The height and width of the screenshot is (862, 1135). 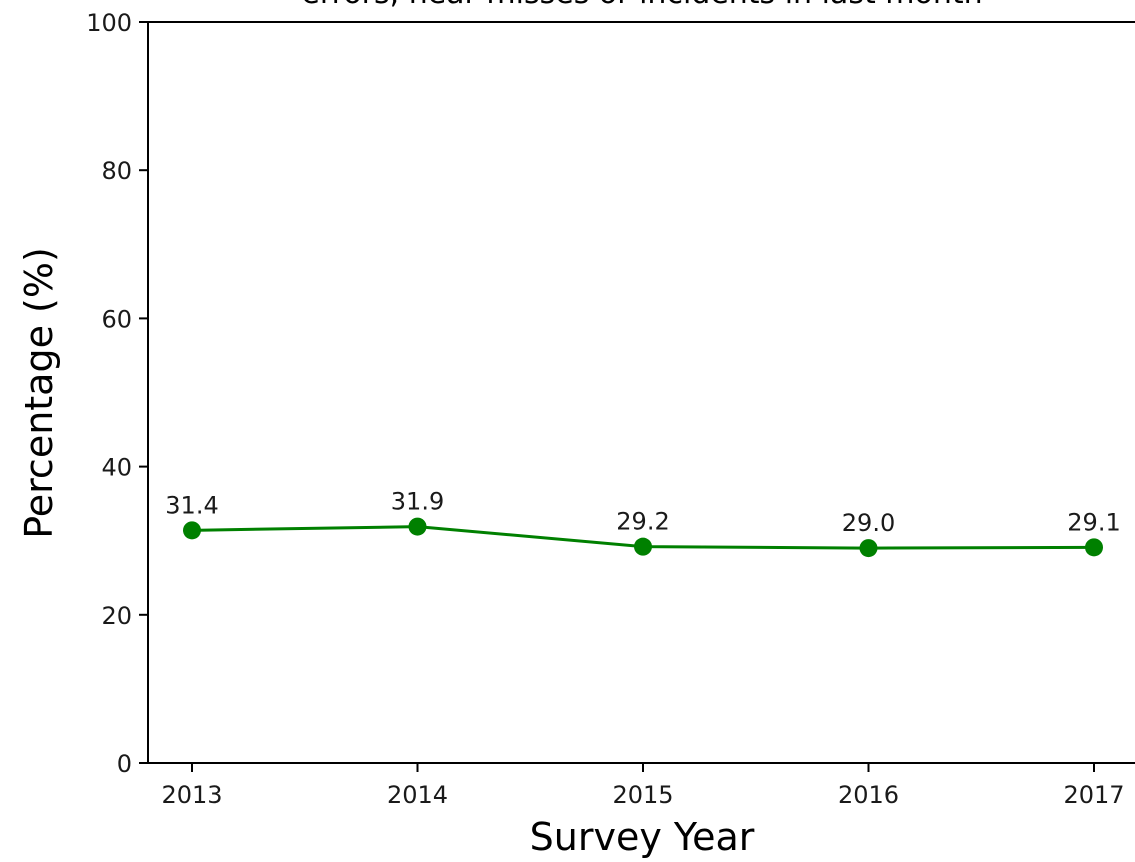 I want to click on x-tick-label: 2015, so click(x=642, y=795).